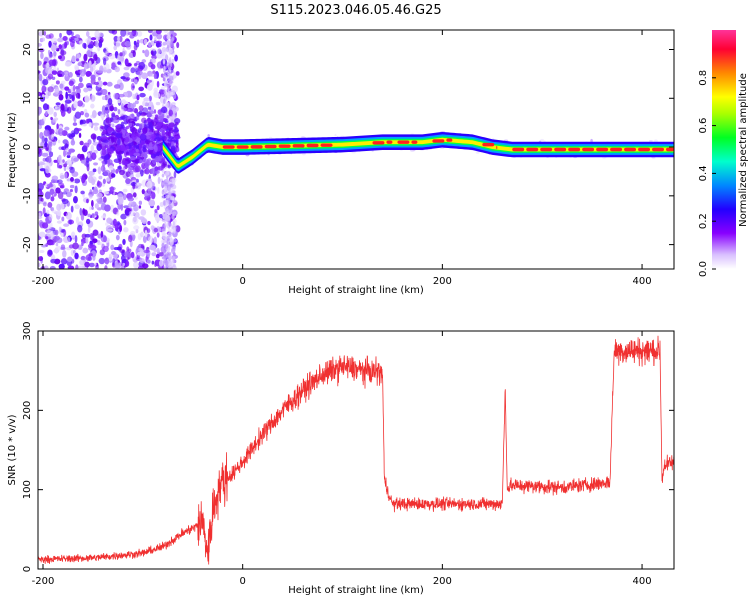 The height and width of the screenshot is (600, 750). Describe the element at coordinates (703, 269) in the screenshot. I see `colorbar-tick-label: 0.0` at that location.